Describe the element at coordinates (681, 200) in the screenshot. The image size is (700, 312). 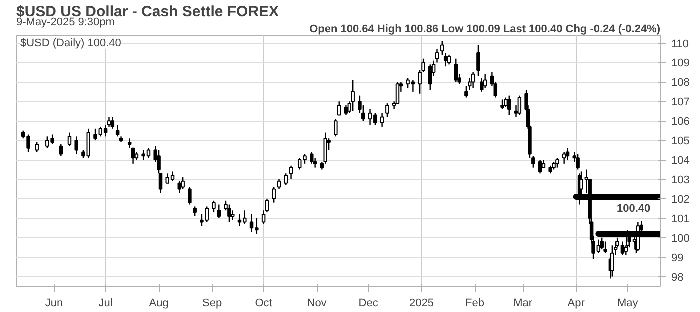
I see `y-tick-label: 102` at that location.